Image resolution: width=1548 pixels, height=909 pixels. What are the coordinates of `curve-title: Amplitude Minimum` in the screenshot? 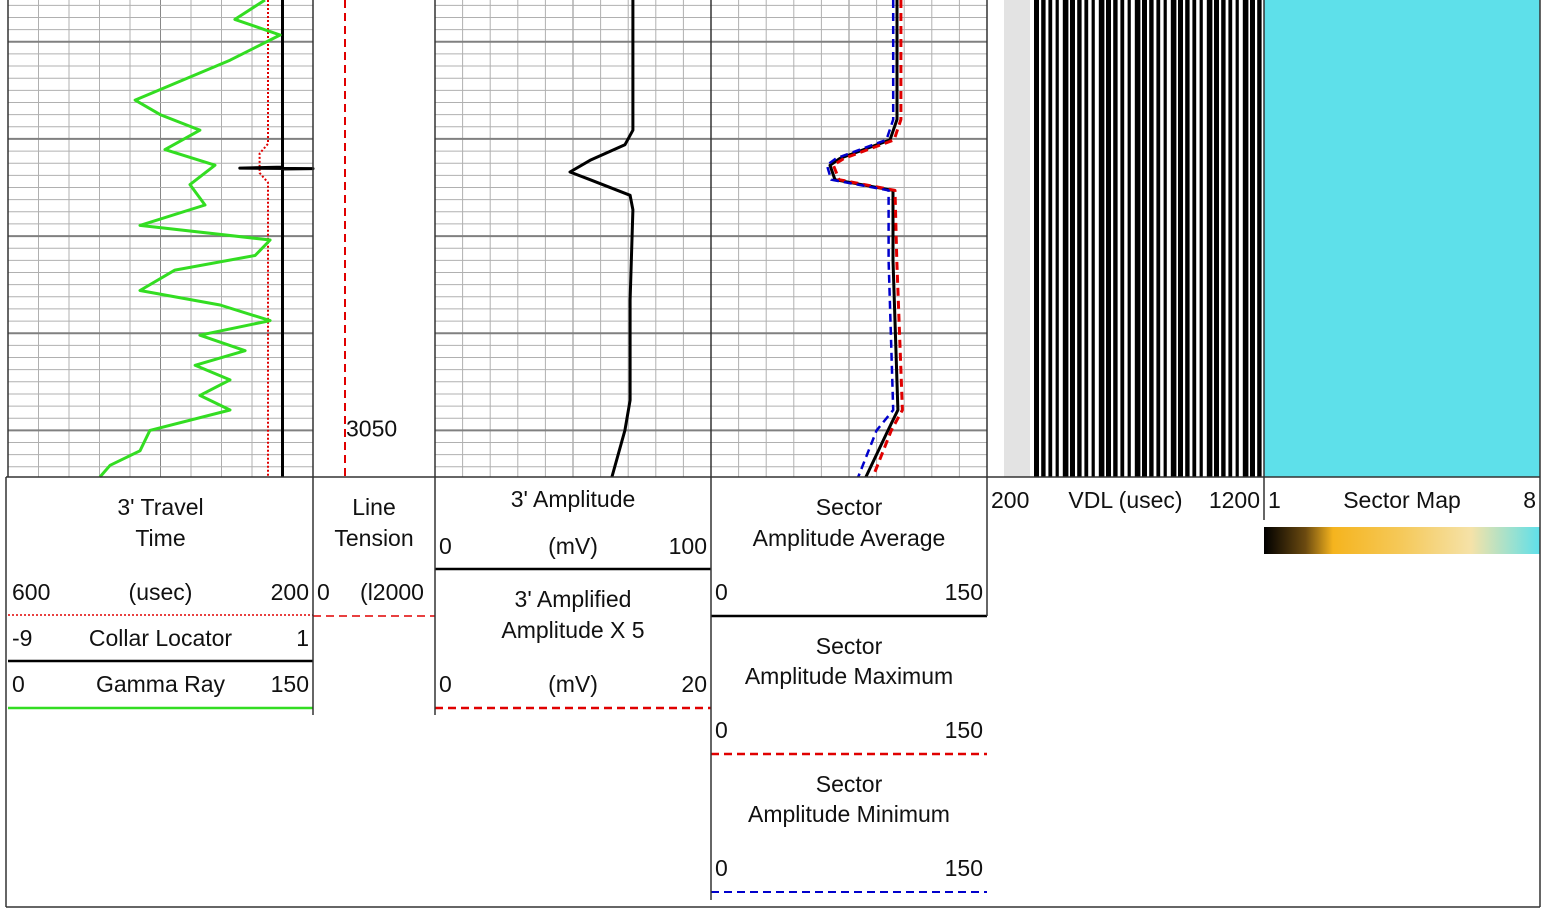 It's located at (849, 814).